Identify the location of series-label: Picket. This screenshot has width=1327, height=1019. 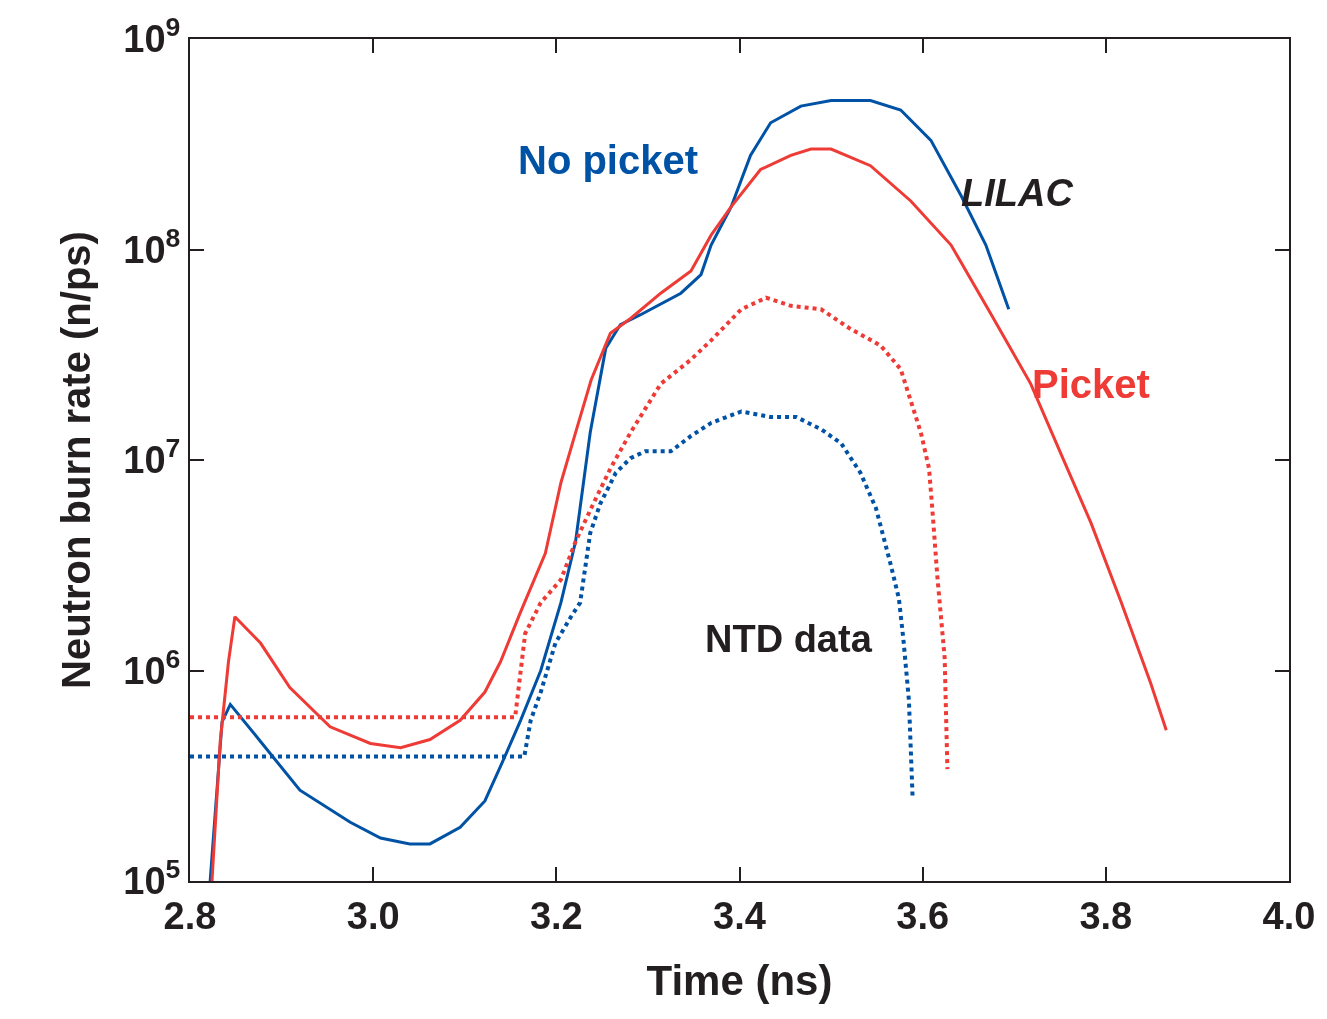
(1091, 384).